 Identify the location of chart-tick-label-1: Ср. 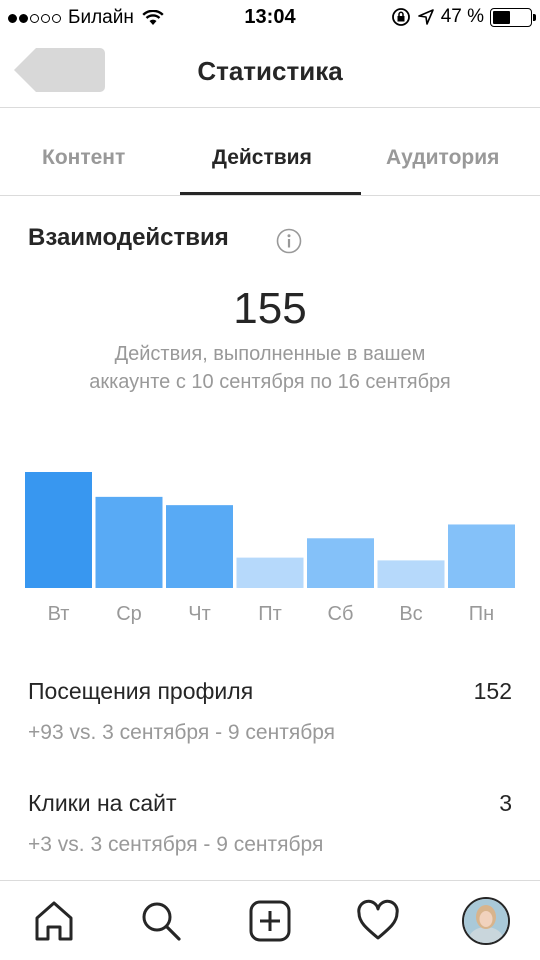
(129, 614).